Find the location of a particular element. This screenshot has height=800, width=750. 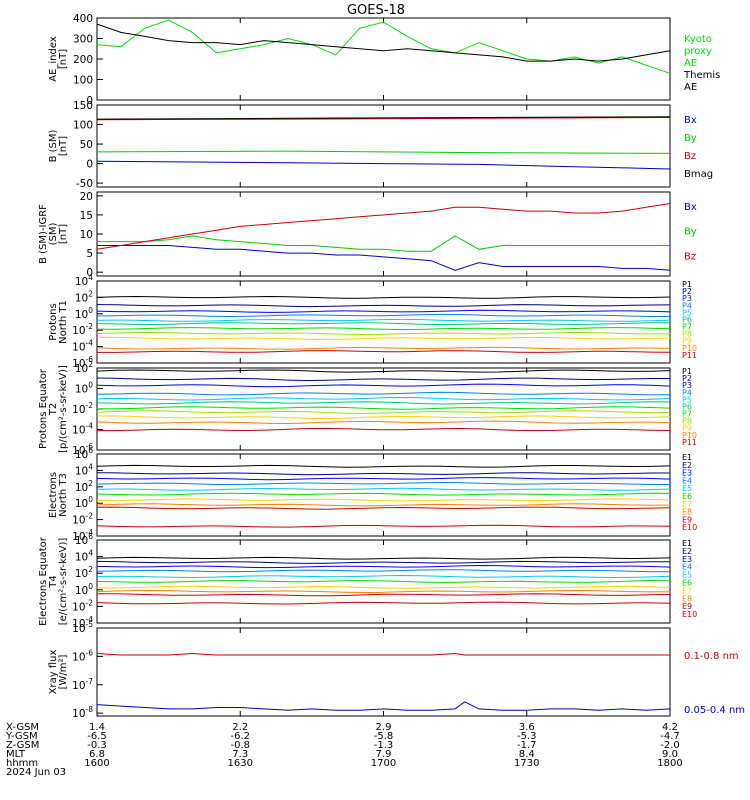

y-tick-label: 0 is located at coordinates (89, 273).